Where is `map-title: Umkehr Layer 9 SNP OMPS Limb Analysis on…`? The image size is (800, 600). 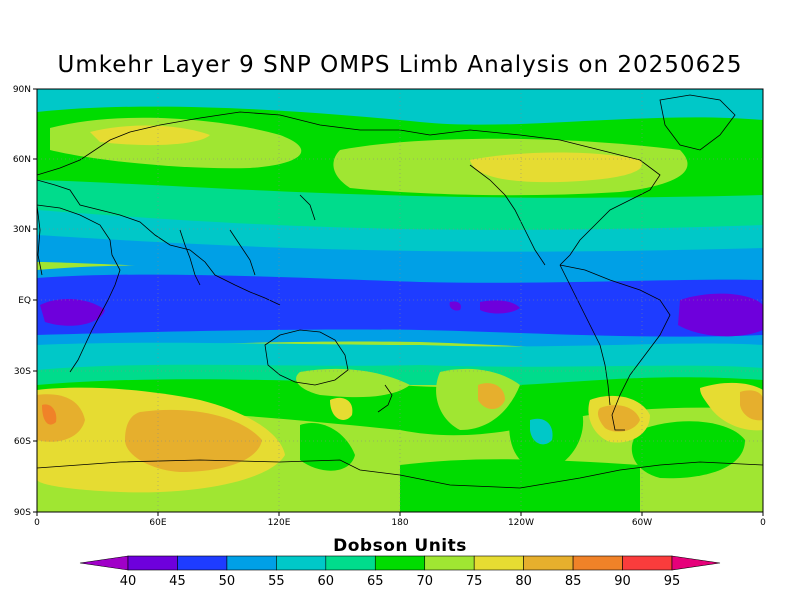 map-title: Umkehr Layer 9 SNP OMPS Limb Analysis on… is located at coordinates (400, 65).